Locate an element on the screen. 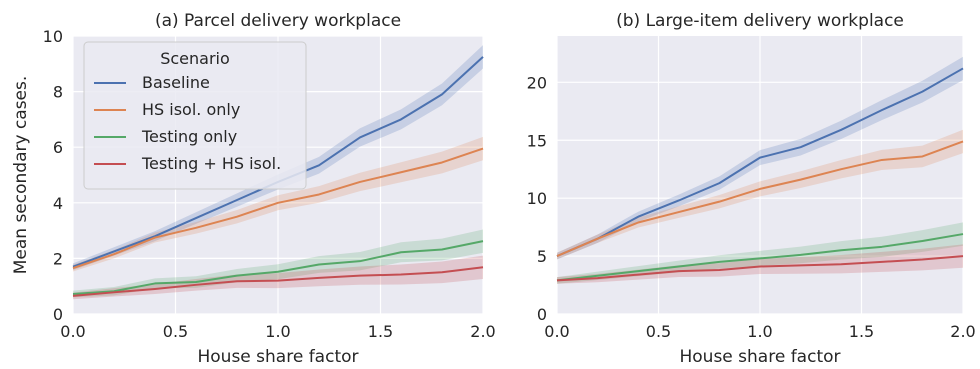 Image resolution: width=980 pixels, height=369 pixels. y-tick-label: 5 is located at coordinates (542, 256).